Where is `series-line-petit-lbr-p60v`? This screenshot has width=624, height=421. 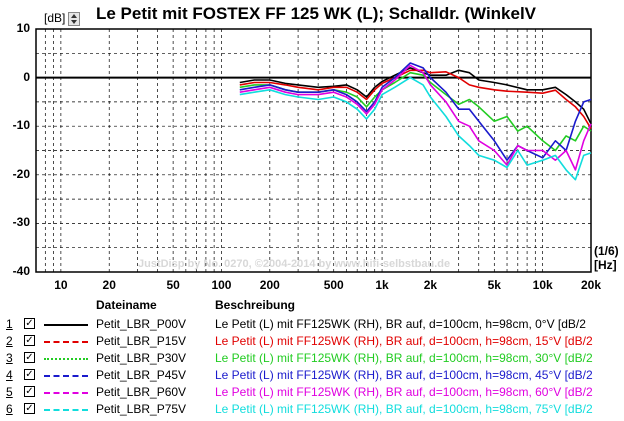 series-line-petit-lbr-p60v is located at coordinates (415, 117).